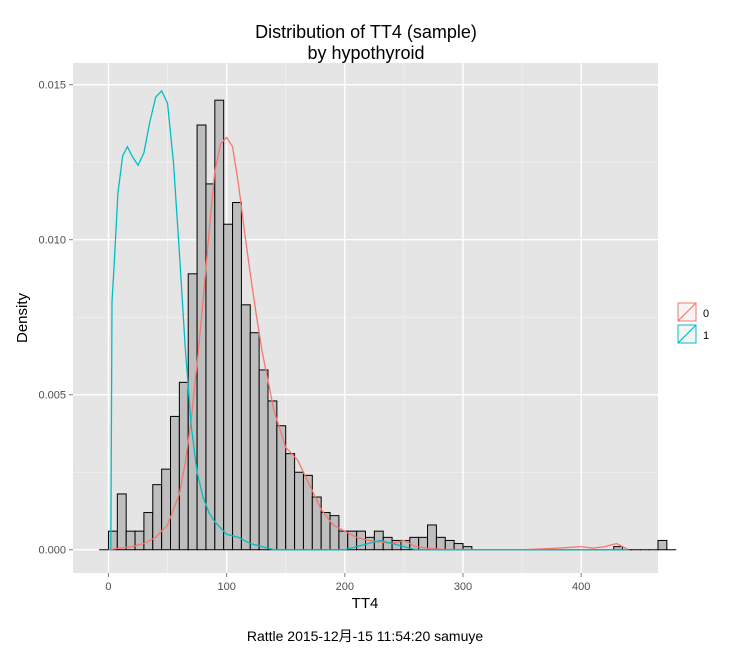 Image resolution: width=748 pixels, height=656 pixels. What do you see at coordinates (52, 551) in the screenshot?
I see `y-tick-label: 0.000` at bounding box center [52, 551].